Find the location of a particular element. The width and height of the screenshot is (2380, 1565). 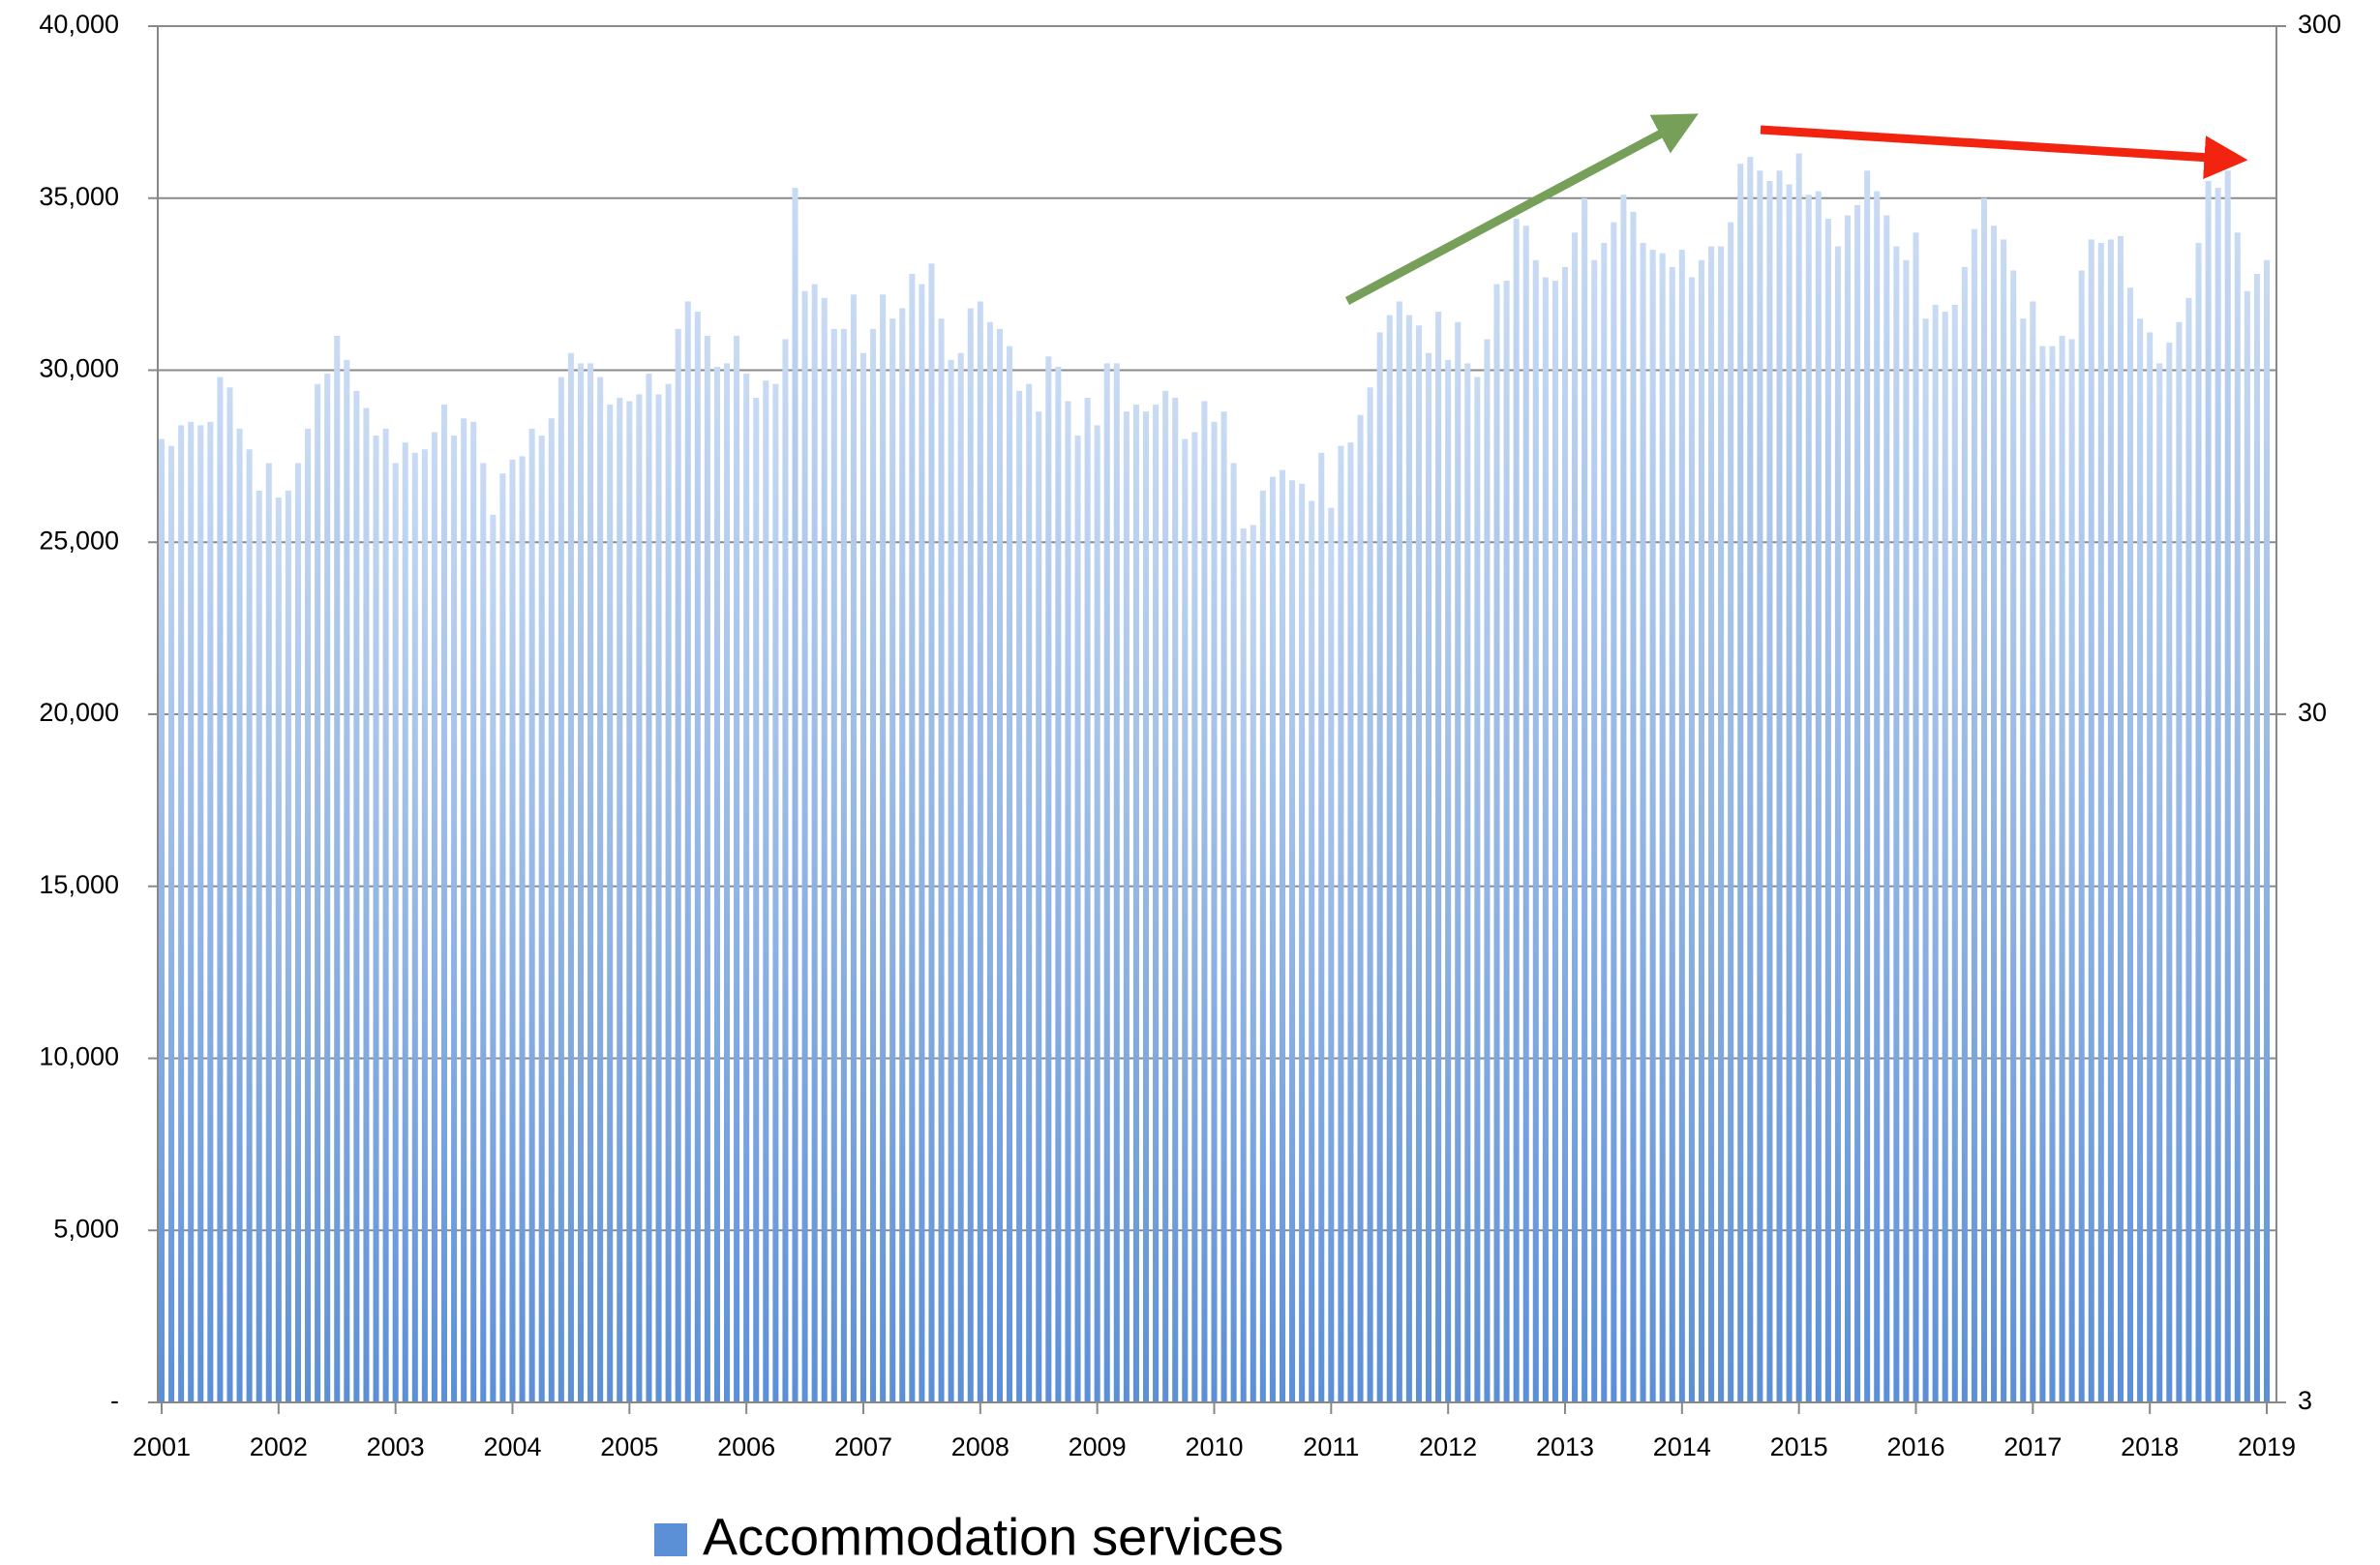

x-tick-label: 2009 is located at coordinates (1098, 1447).